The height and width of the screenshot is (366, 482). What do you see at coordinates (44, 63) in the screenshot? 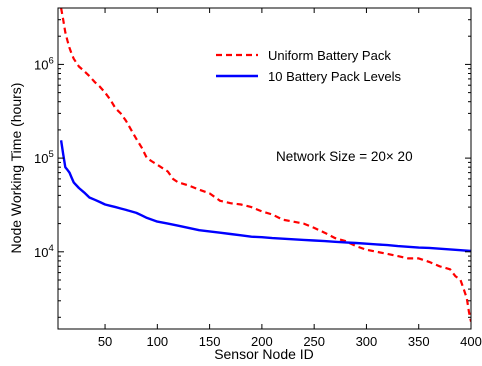
I see `y-tick-label: 10⁶` at bounding box center [44, 63].